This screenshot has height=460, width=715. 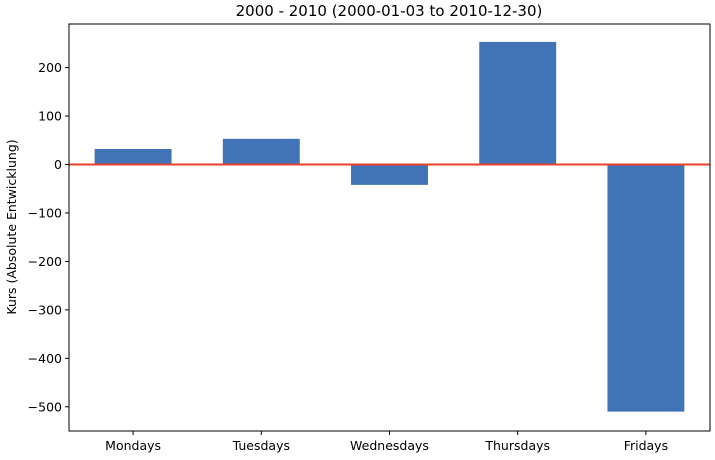 What do you see at coordinates (389, 445) in the screenshot?
I see `x-tick-label: Wednesdays` at bounding box center [389, 445].